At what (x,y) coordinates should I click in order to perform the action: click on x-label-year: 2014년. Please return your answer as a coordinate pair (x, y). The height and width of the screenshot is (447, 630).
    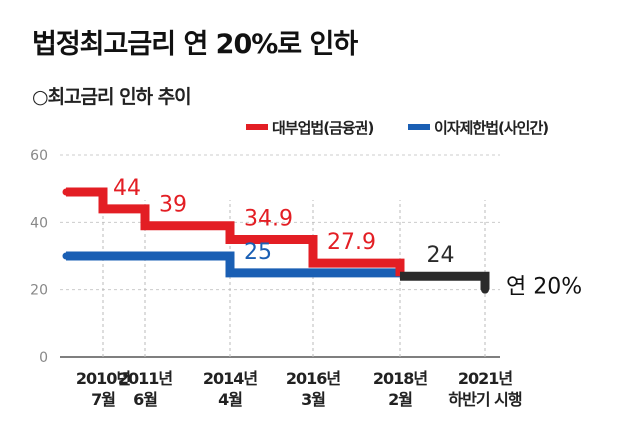
    Looking at the image, I should click on (230, 378).